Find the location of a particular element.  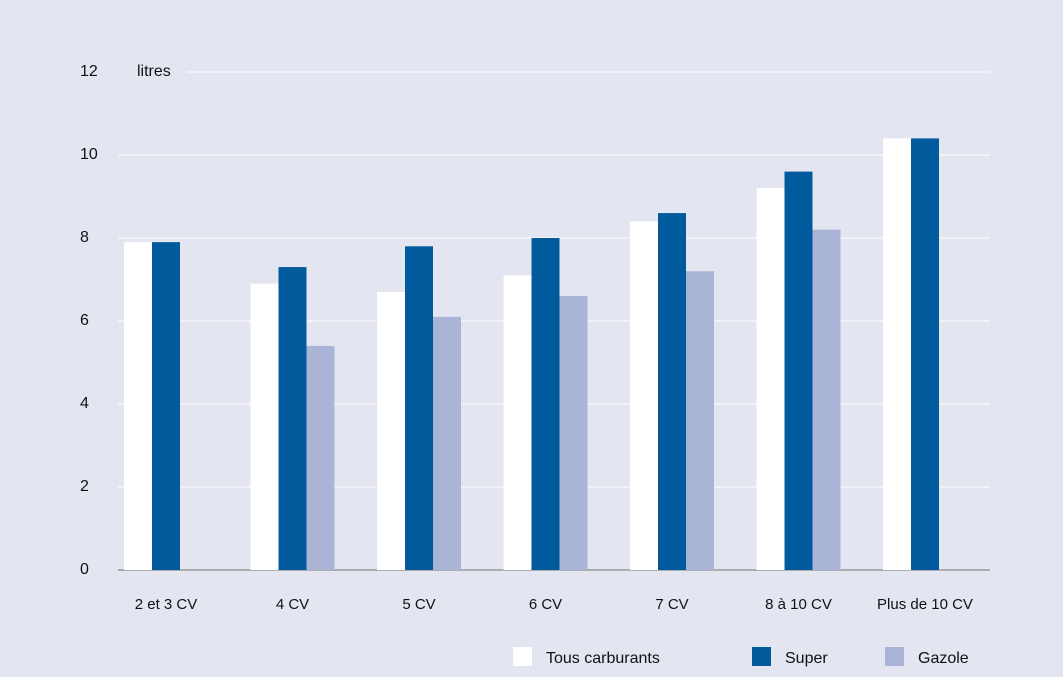

x-tick-label: 2 et 3 CV is located at coordinates (166, 604).